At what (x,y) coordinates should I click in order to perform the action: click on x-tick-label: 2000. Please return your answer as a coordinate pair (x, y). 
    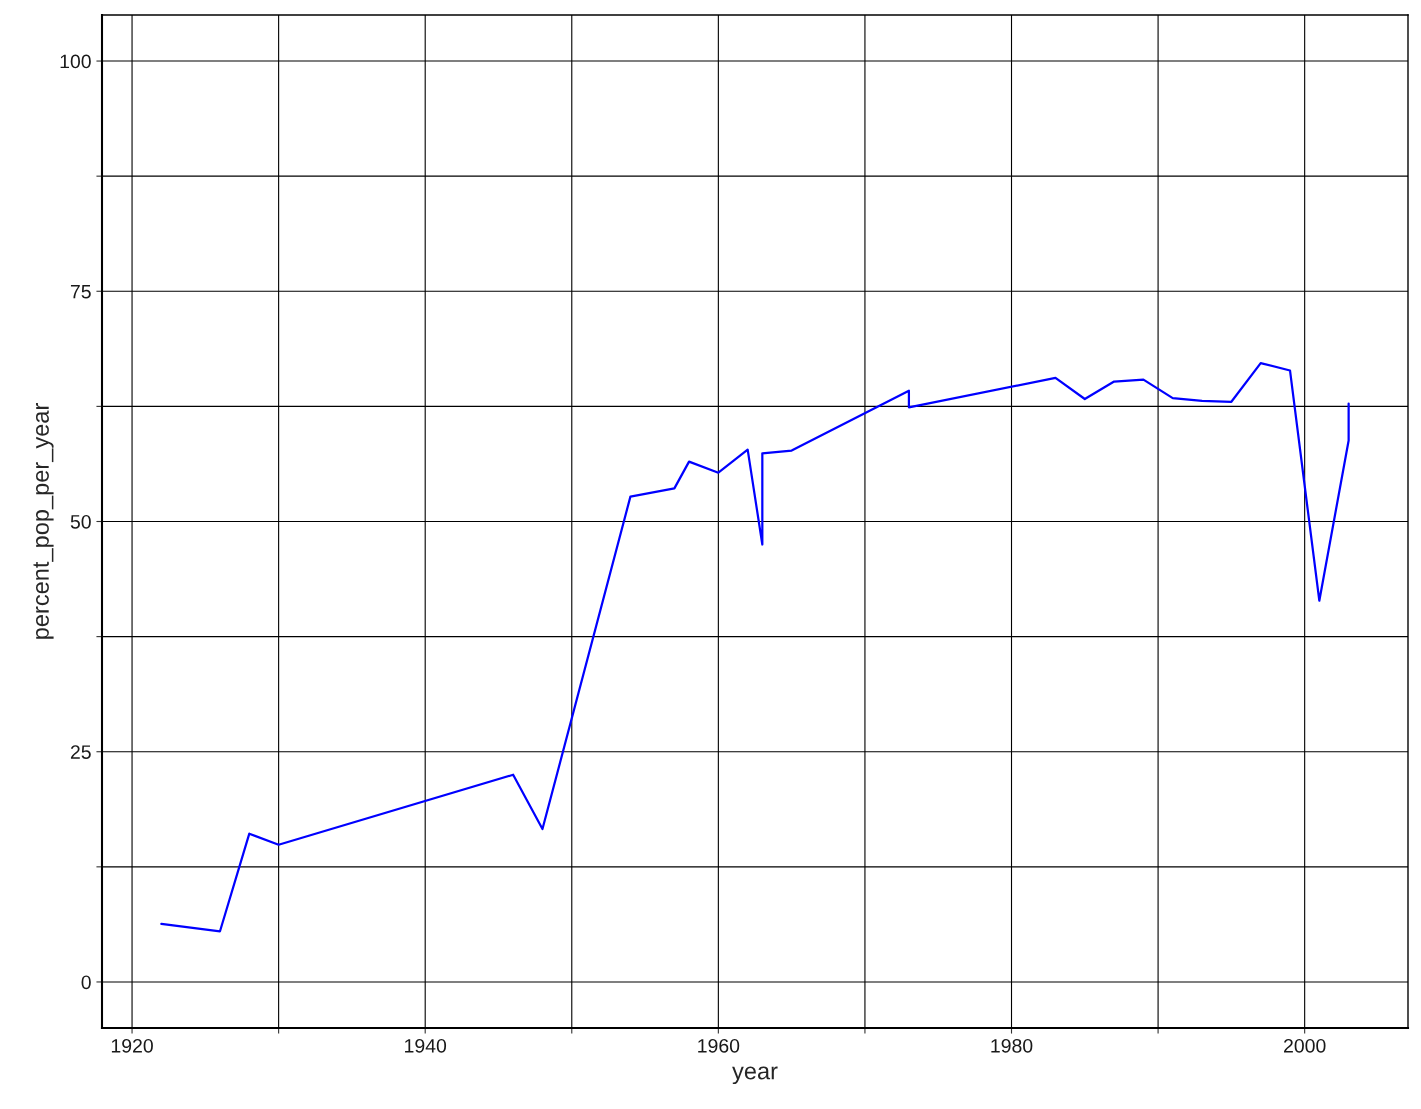
    Looking at the image, I should click on (1305, 1045).